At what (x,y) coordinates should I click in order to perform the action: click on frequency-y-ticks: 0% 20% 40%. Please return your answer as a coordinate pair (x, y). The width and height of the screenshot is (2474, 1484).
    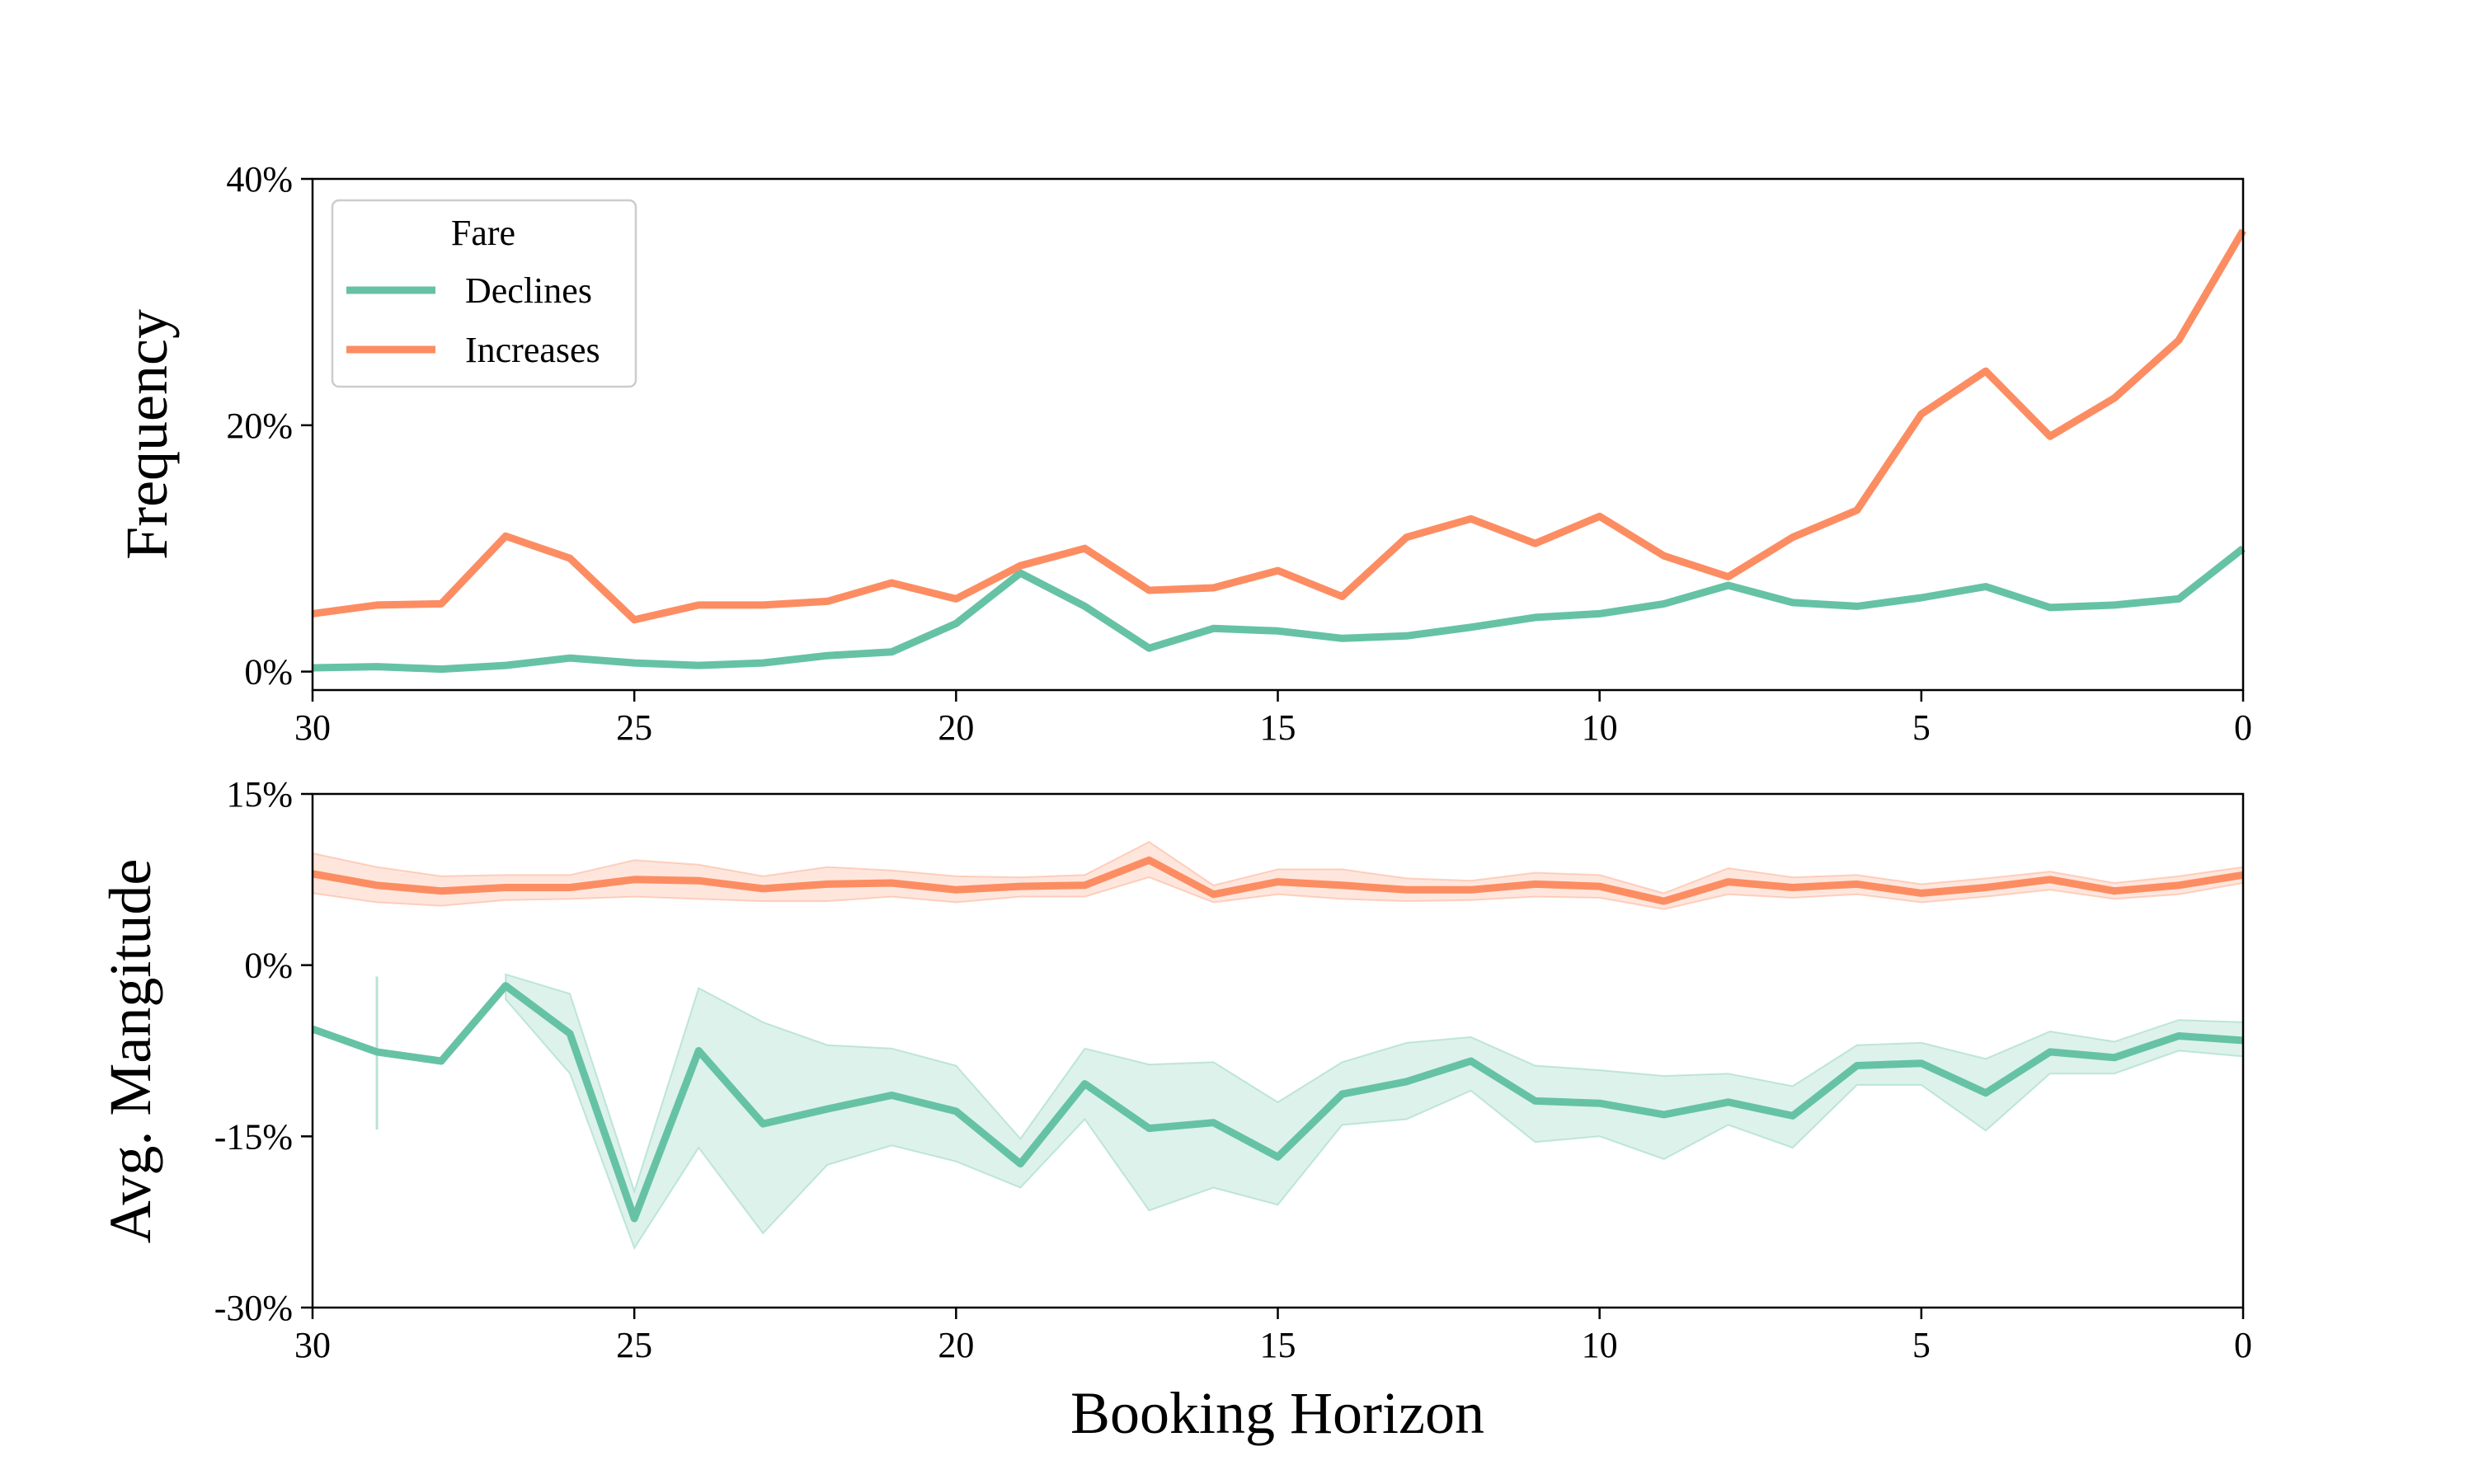
    Looking at the image, I should click on (269, 426).